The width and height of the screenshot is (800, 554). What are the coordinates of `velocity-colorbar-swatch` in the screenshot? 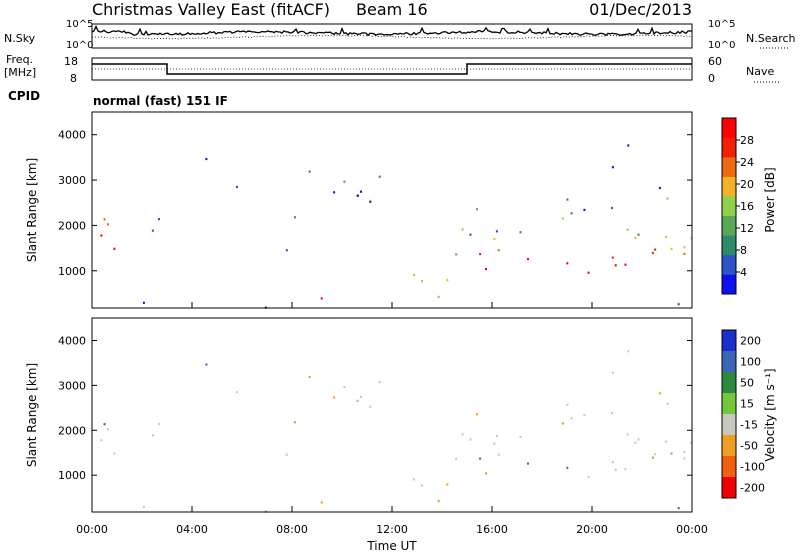 It's located at (729, 362).